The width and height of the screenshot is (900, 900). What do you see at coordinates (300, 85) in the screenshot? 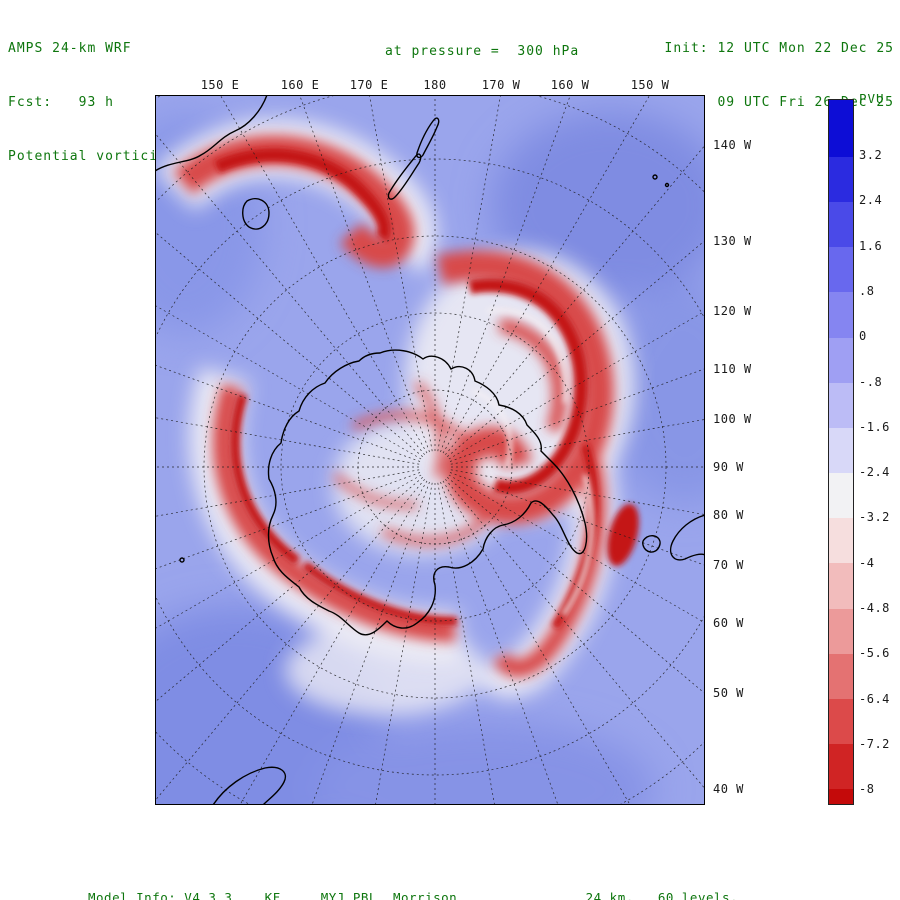
I see `meridian-label-top: 160 E` at bounding box center [300, 85].